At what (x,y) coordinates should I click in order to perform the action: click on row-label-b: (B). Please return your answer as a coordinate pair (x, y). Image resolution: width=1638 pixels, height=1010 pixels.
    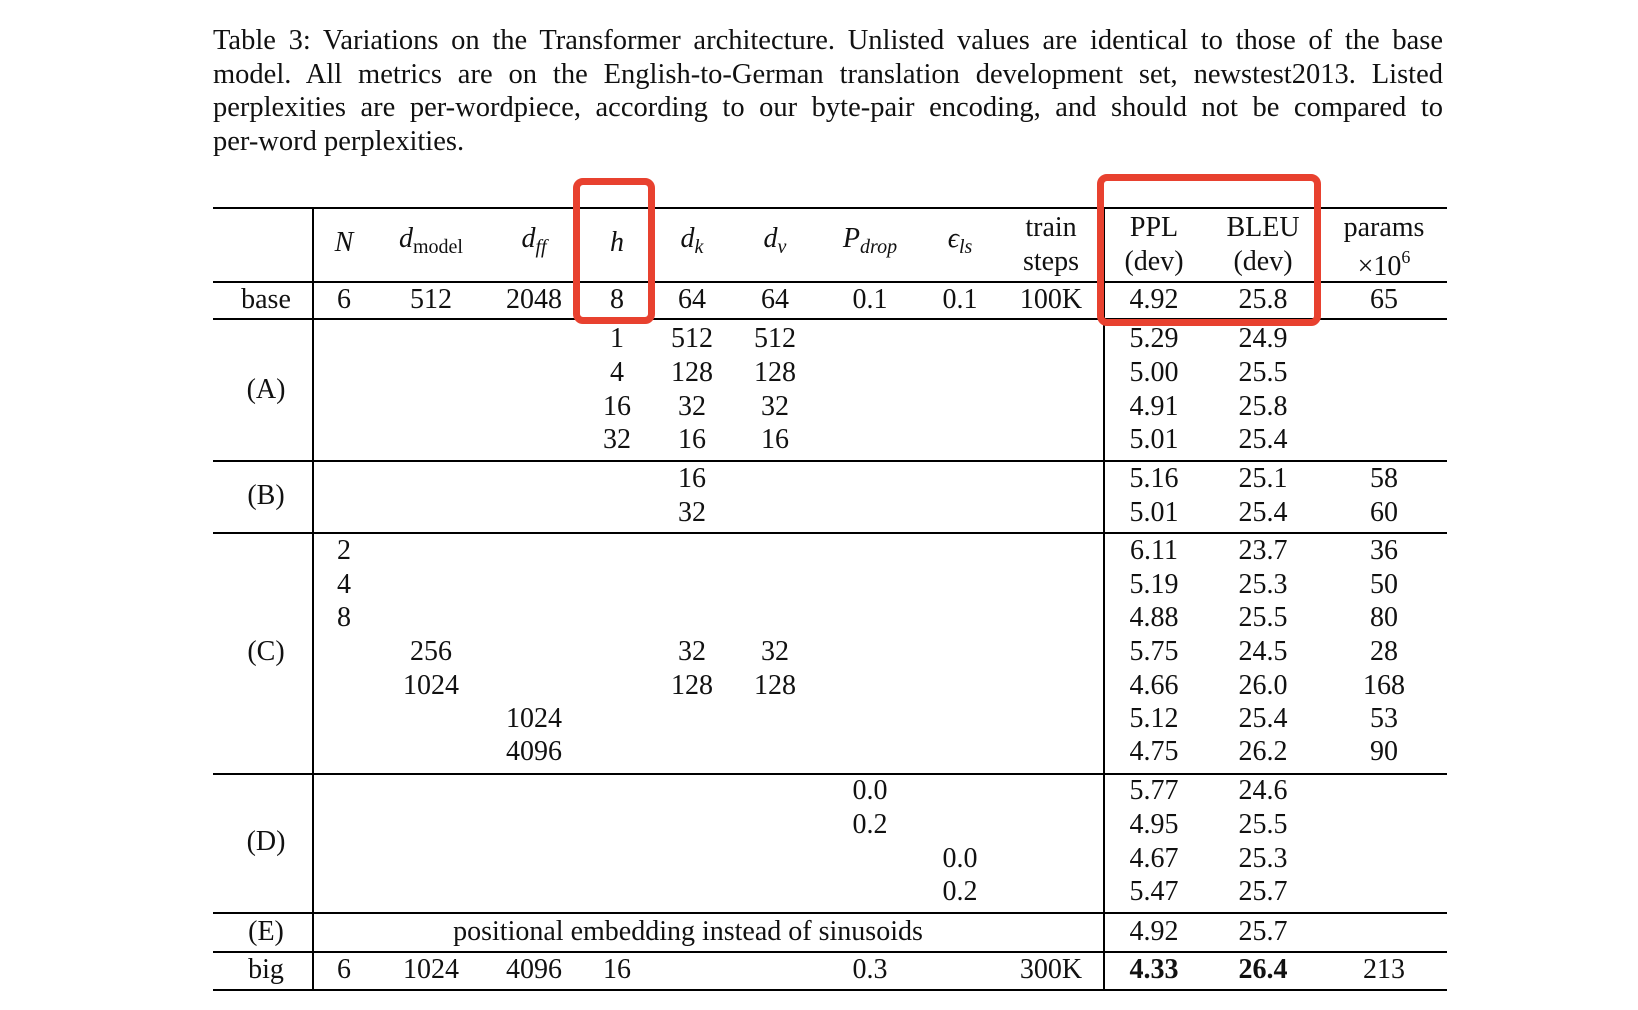
    Looking at the image, I should click on (266, 495).